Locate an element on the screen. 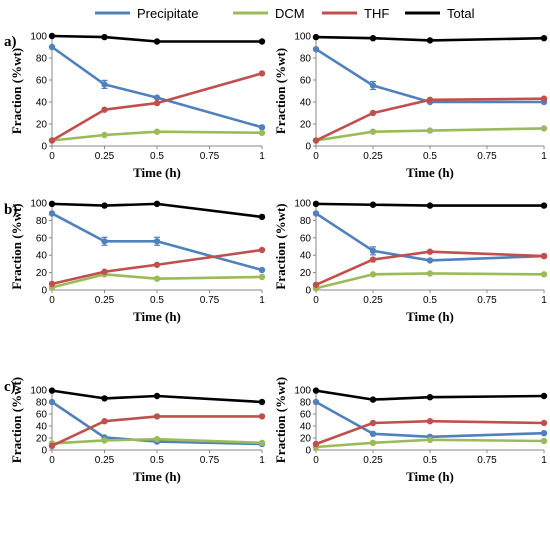 This screenshot has width=550, height=547. legend-item-precipitate: Precipitate is located at coordinates (146, 13).